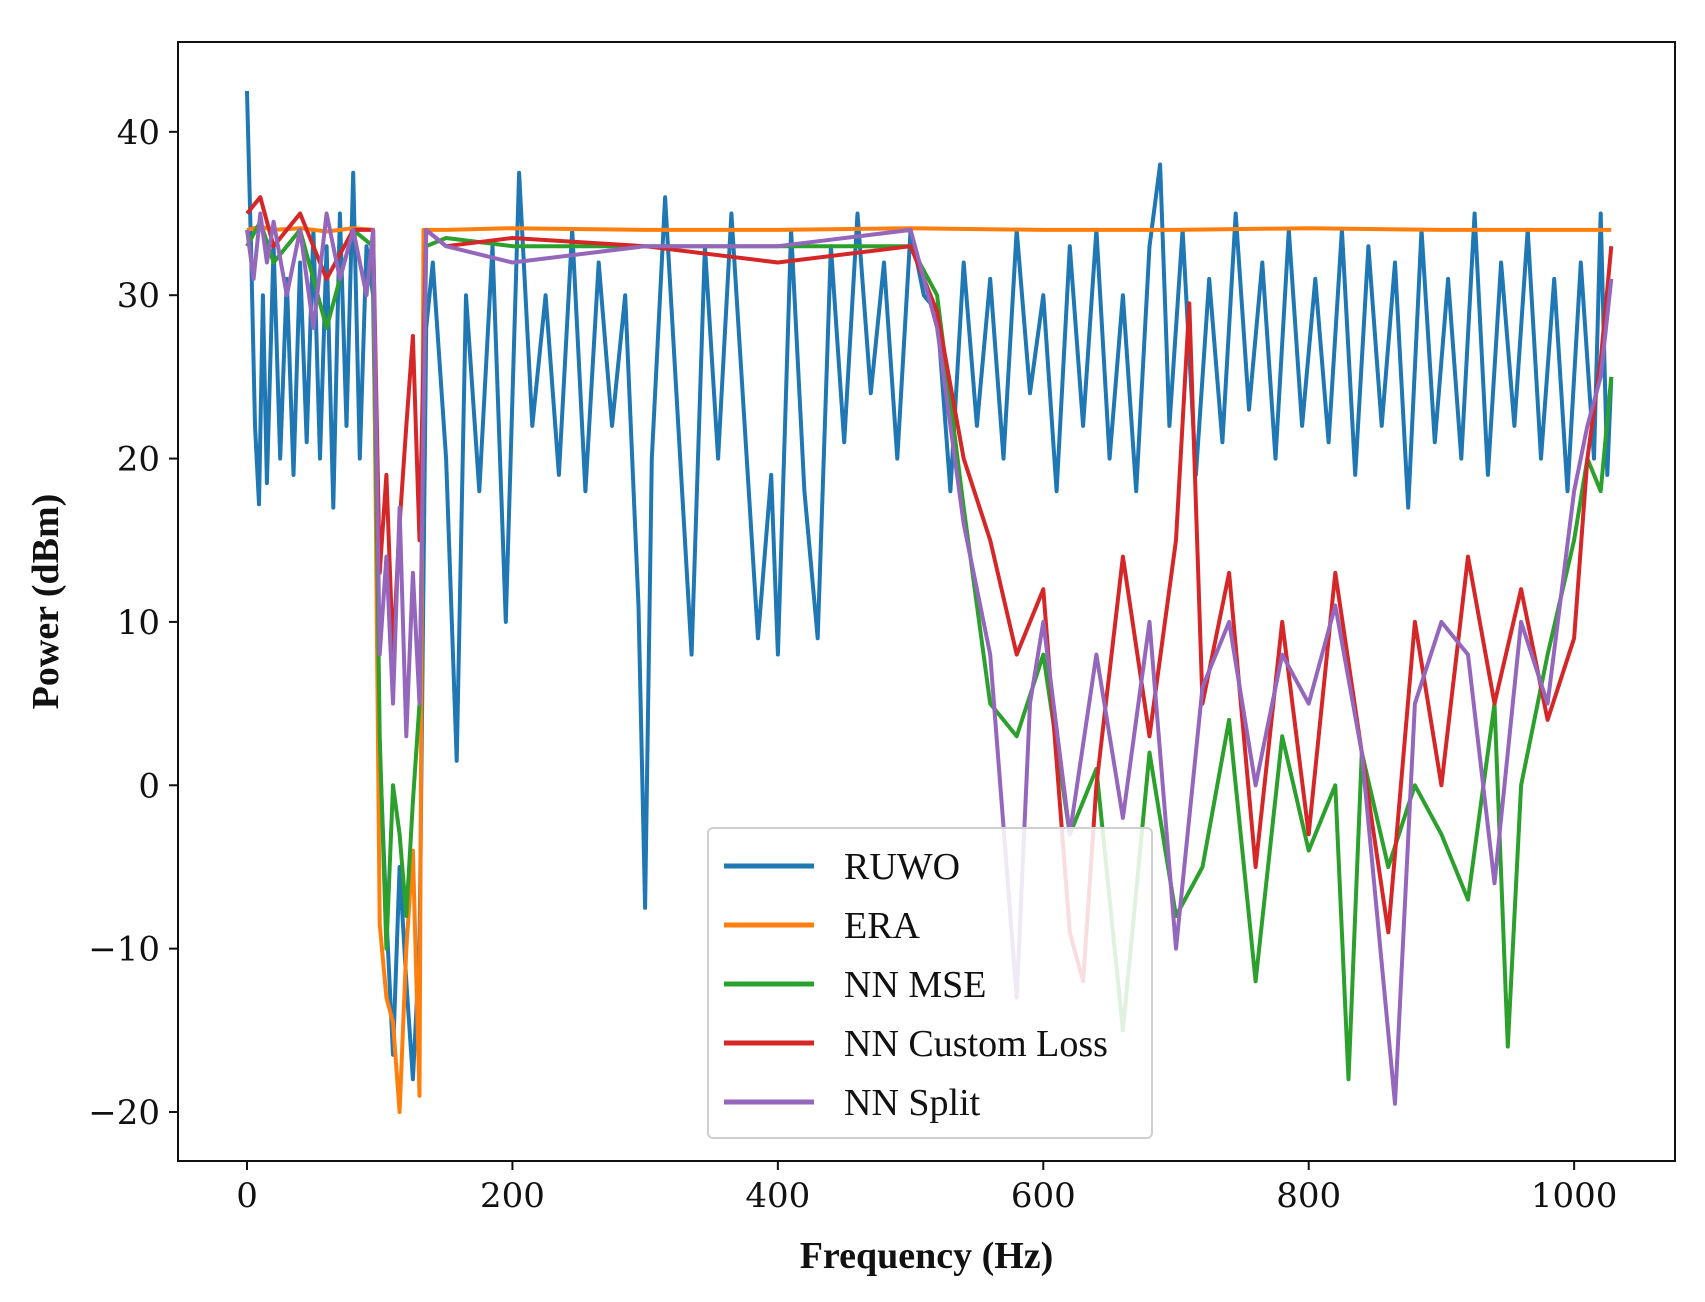 This screenshot has width=1705, height=1302. I want to click on legend-label: NN Custom Loss, so click(976, 1044).